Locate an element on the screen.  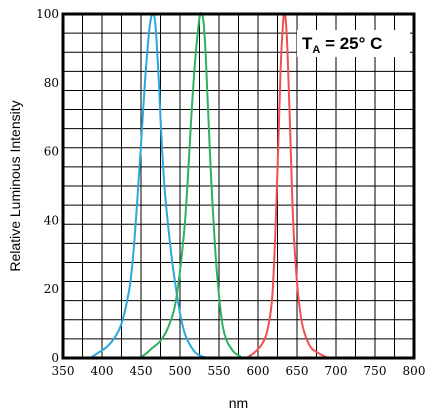
x-tick-label: 400 is located at coordinates (102, 371).